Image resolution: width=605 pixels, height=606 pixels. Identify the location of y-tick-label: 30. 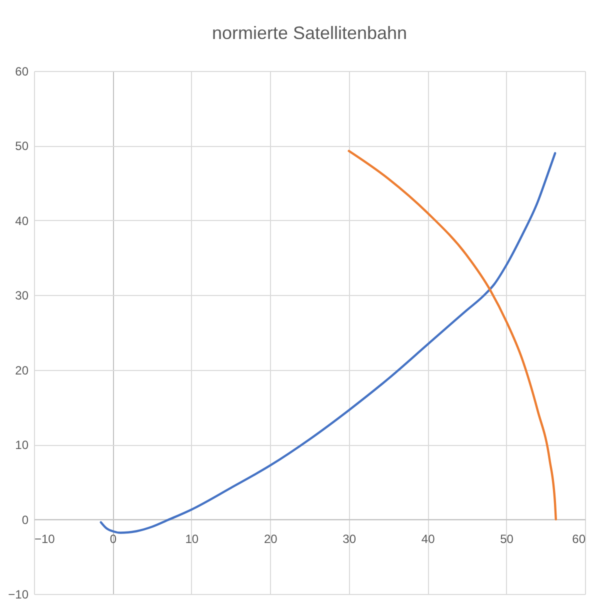
(22, 295).